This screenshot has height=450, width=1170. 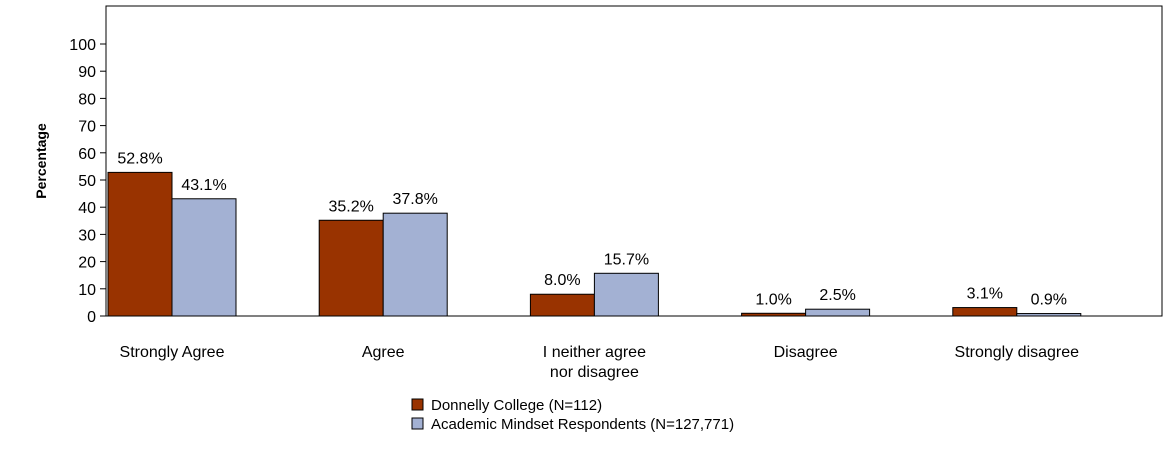 I want to click on y-tick-label: 50, so click(x=87, y=181).